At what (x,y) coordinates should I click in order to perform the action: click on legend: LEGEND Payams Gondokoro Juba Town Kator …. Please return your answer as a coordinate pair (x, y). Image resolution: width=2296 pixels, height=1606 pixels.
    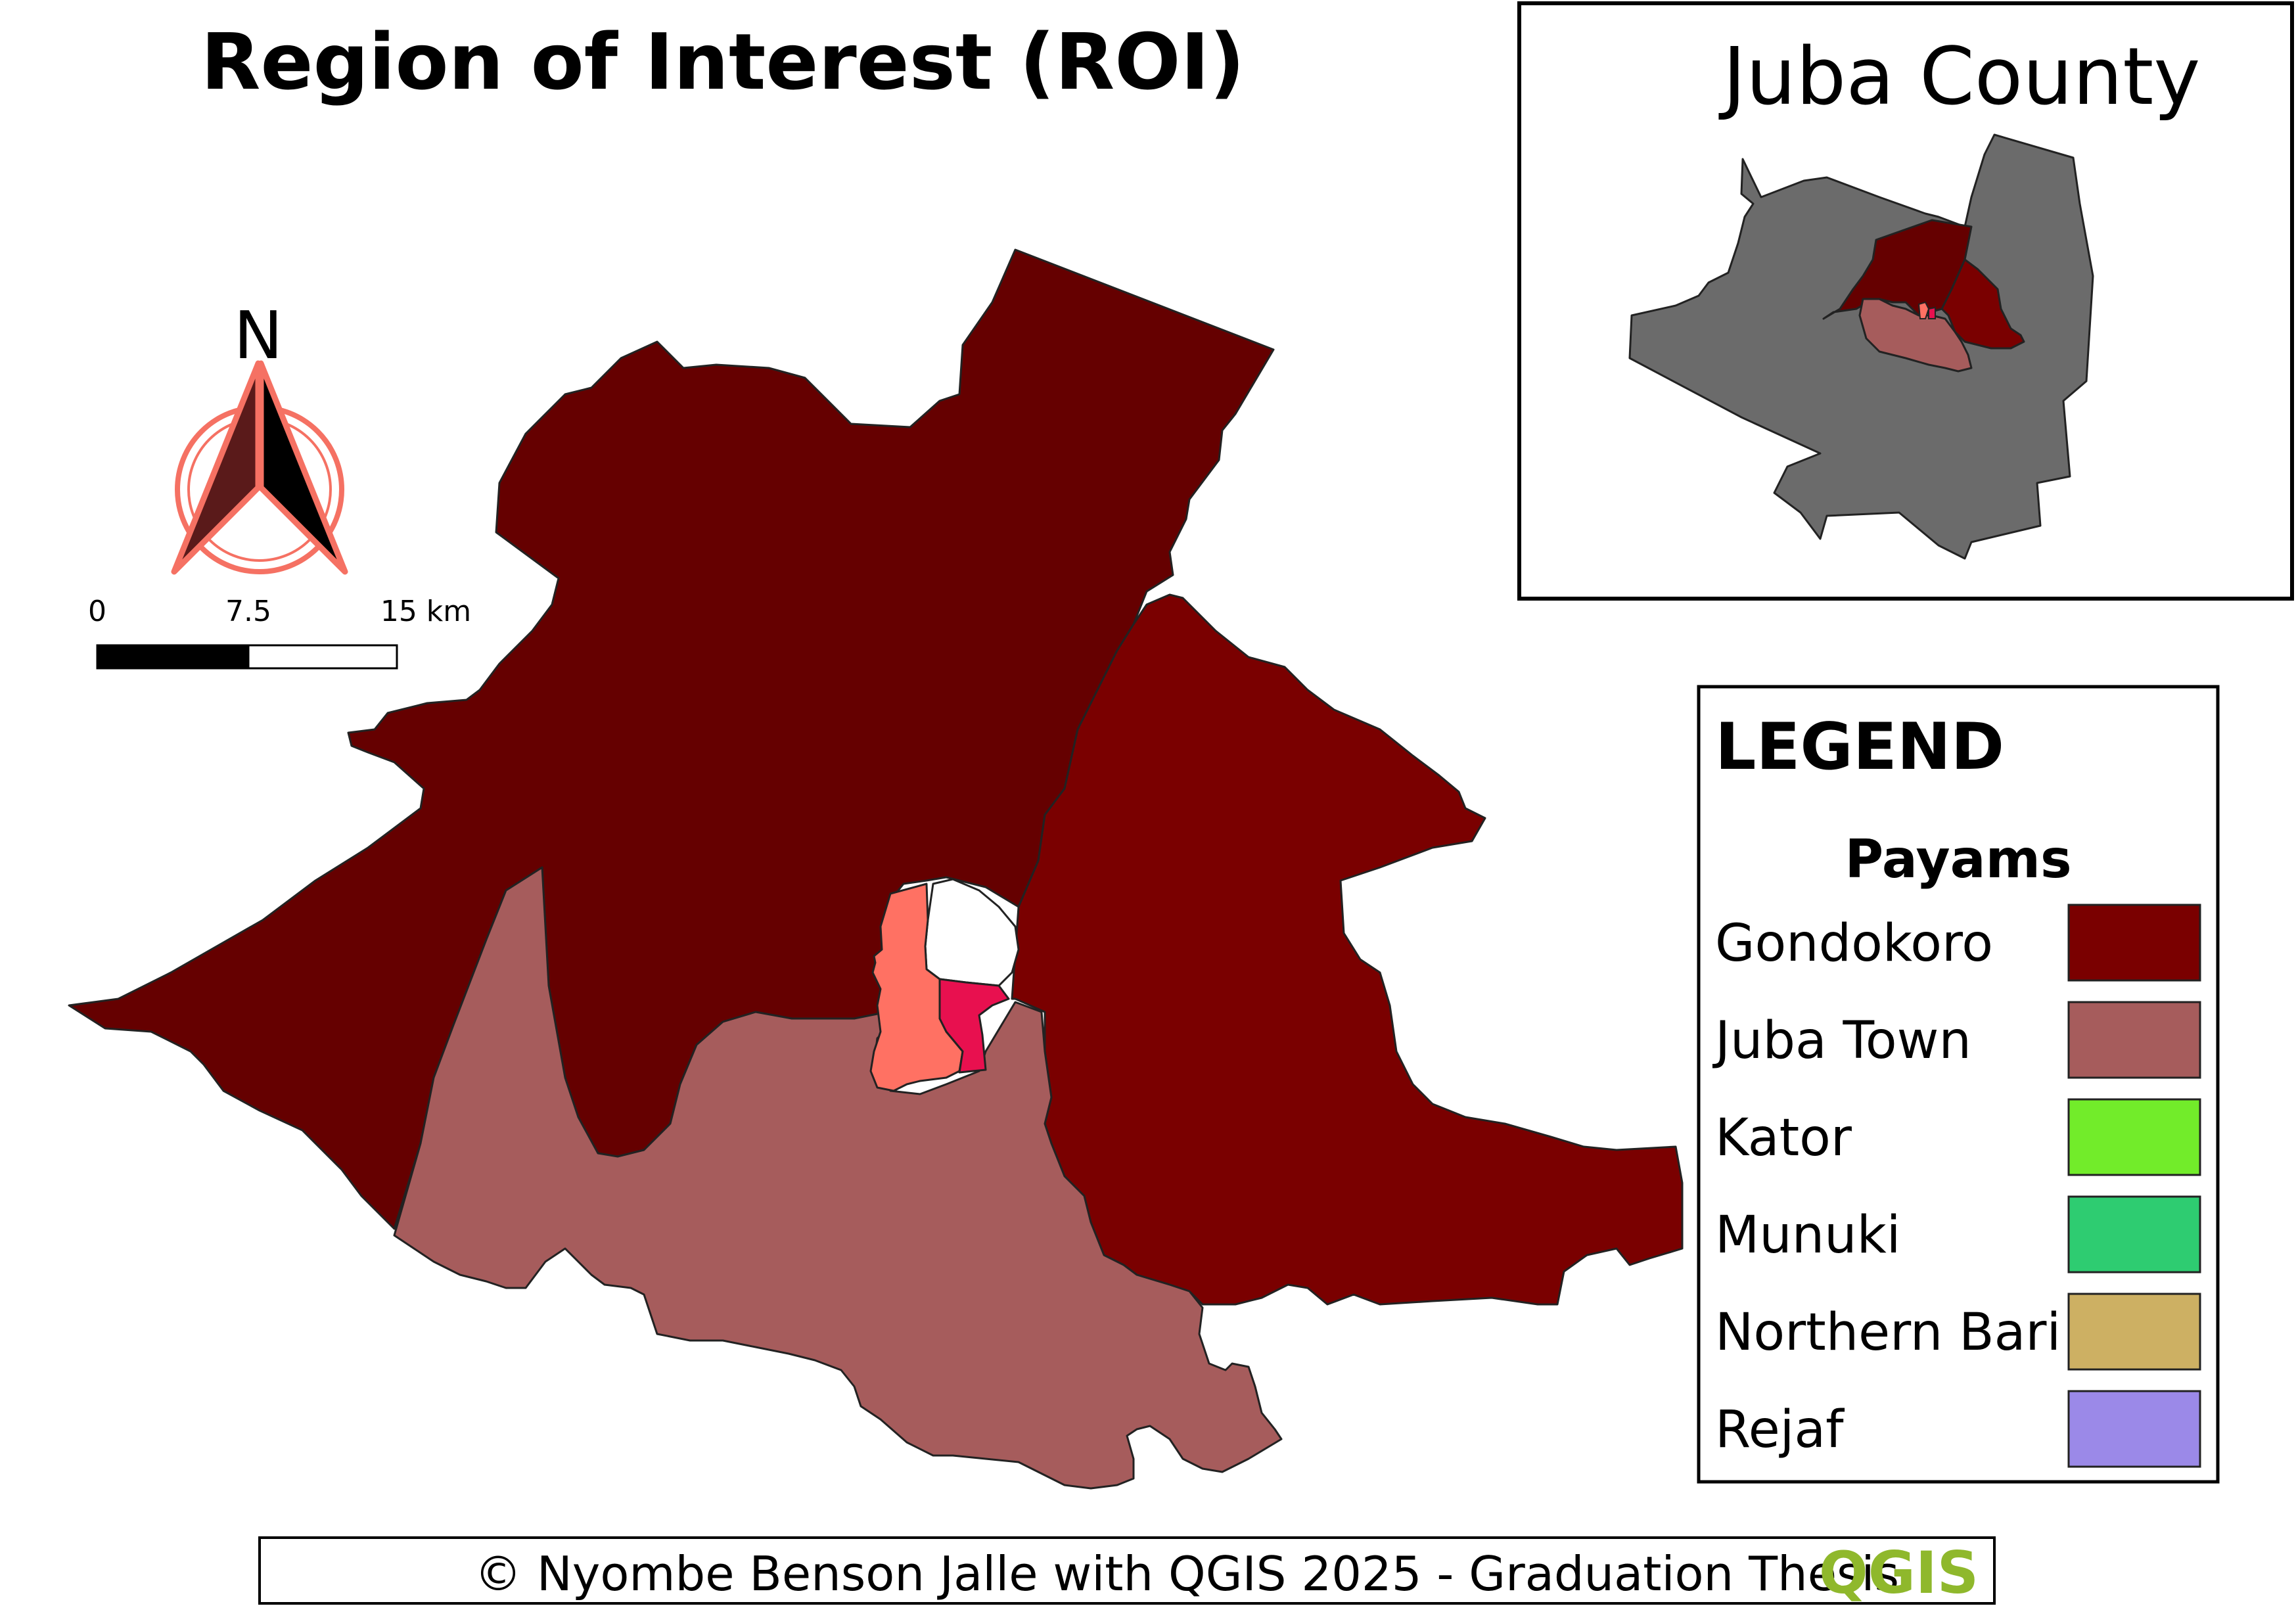
    Looking at the image, I should click on (1958, 1084).